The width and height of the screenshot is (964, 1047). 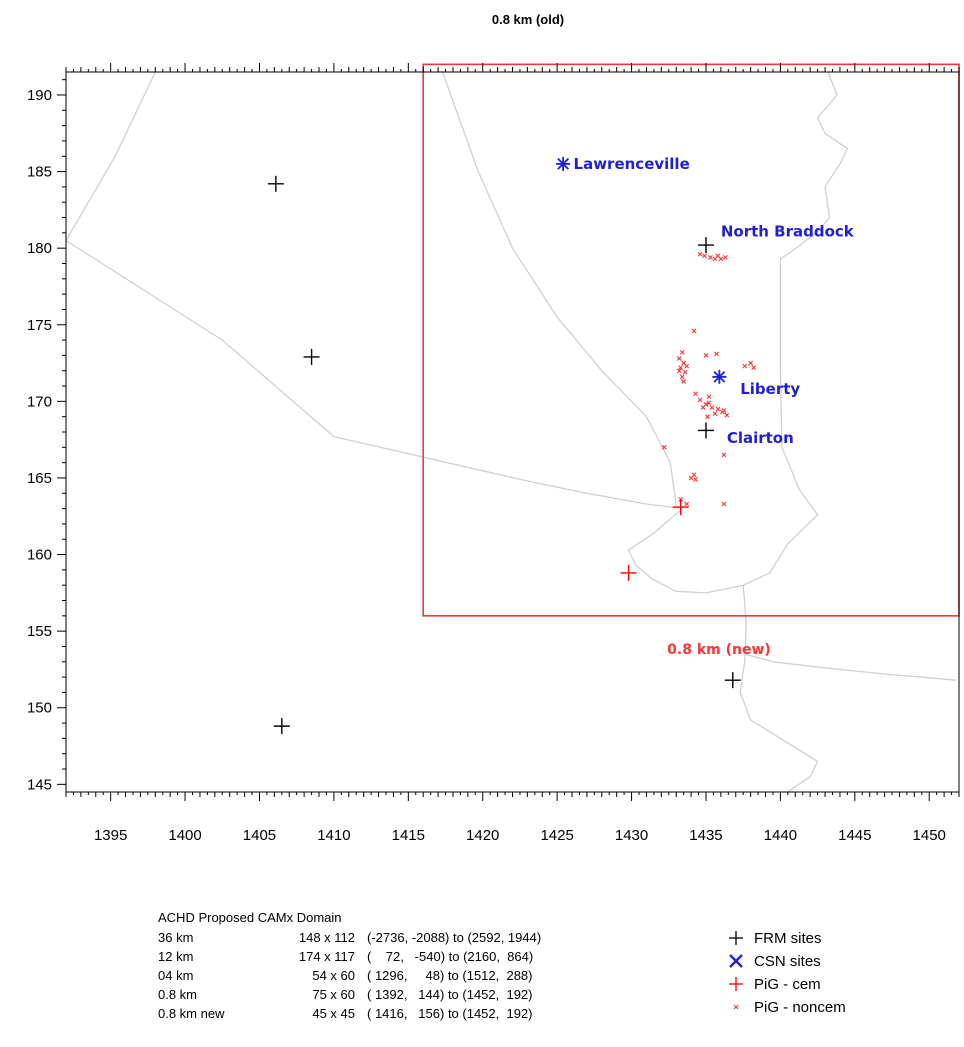 What do you see at coordinates (854, 835) in the screenshot?
I see `x-tick-label: 1445` at bounding box center [854, 835].